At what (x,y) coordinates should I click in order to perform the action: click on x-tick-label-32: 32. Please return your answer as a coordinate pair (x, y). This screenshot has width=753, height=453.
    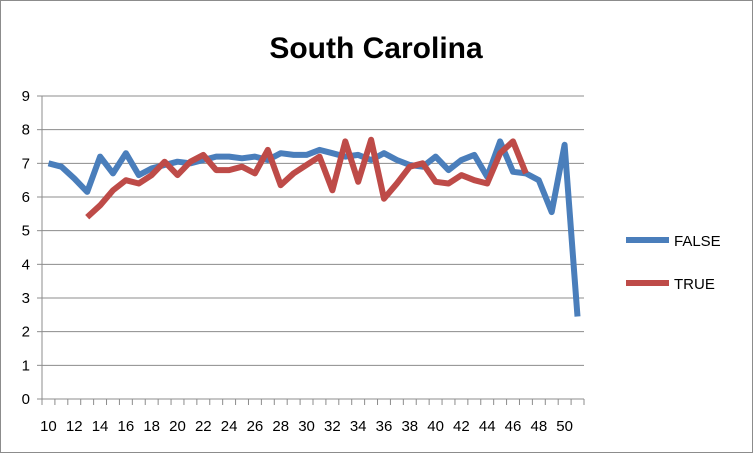
    Looking at the image, I should click on (332, 426).